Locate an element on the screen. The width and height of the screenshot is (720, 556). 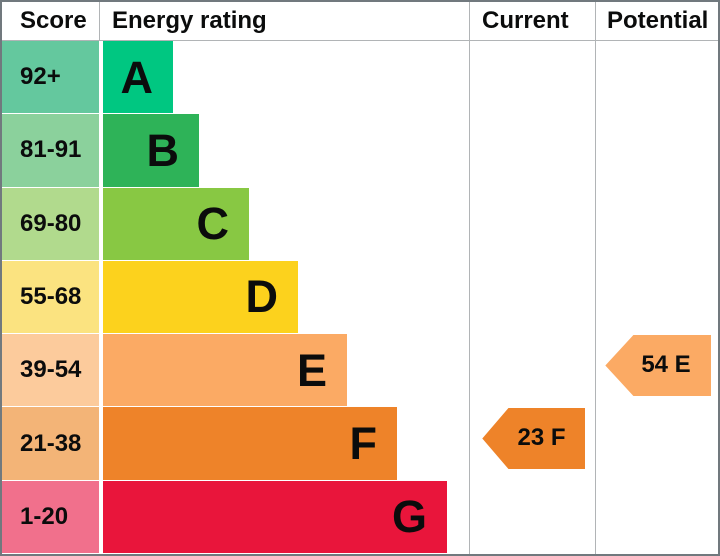
band-bar: B is located at coordinates (151, 151).